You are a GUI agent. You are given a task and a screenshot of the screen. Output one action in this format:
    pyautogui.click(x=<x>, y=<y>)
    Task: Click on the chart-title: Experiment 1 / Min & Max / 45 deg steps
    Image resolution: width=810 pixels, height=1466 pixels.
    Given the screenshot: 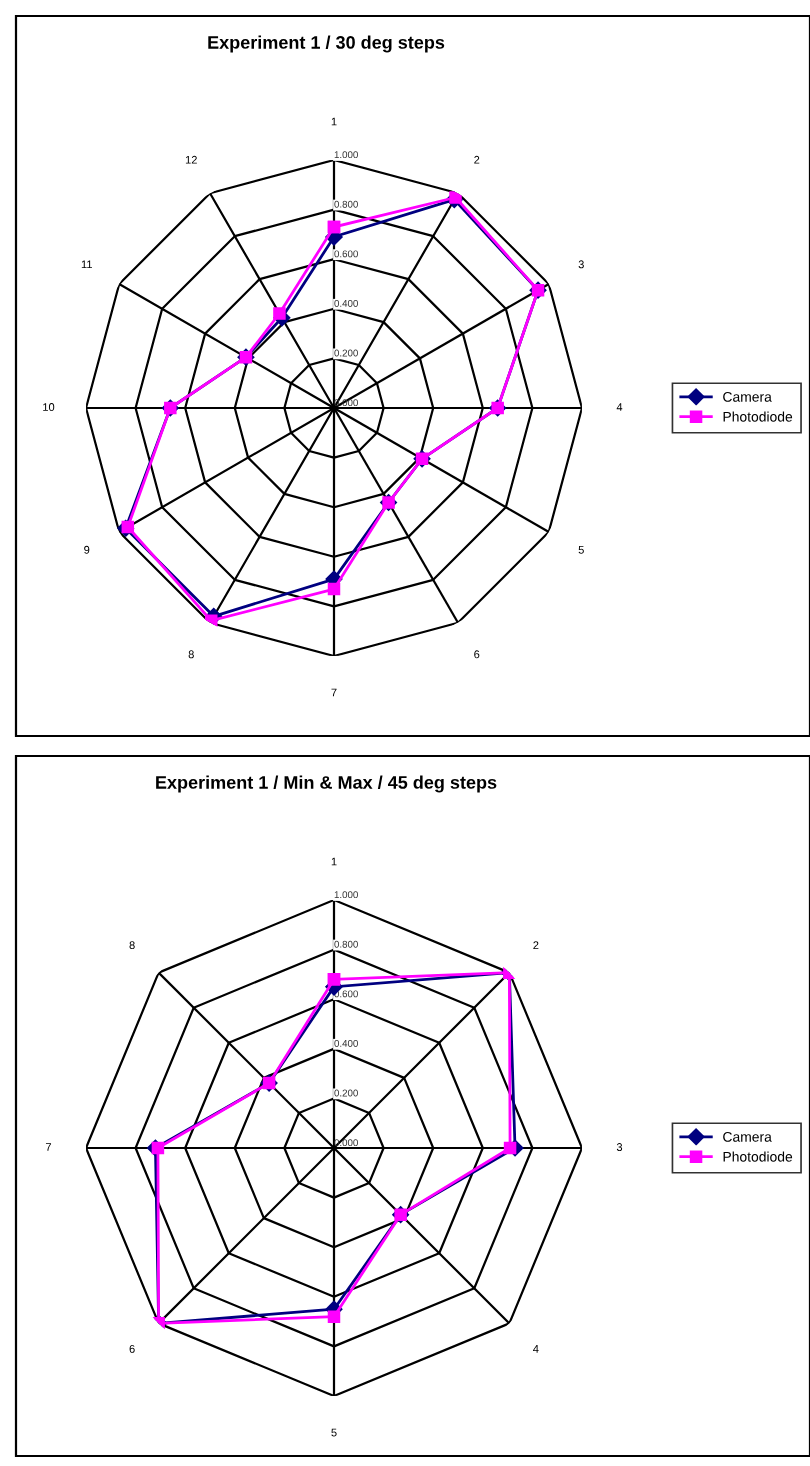 What is the action you would take?
    pyautogui.click(x=326, y=784)
    